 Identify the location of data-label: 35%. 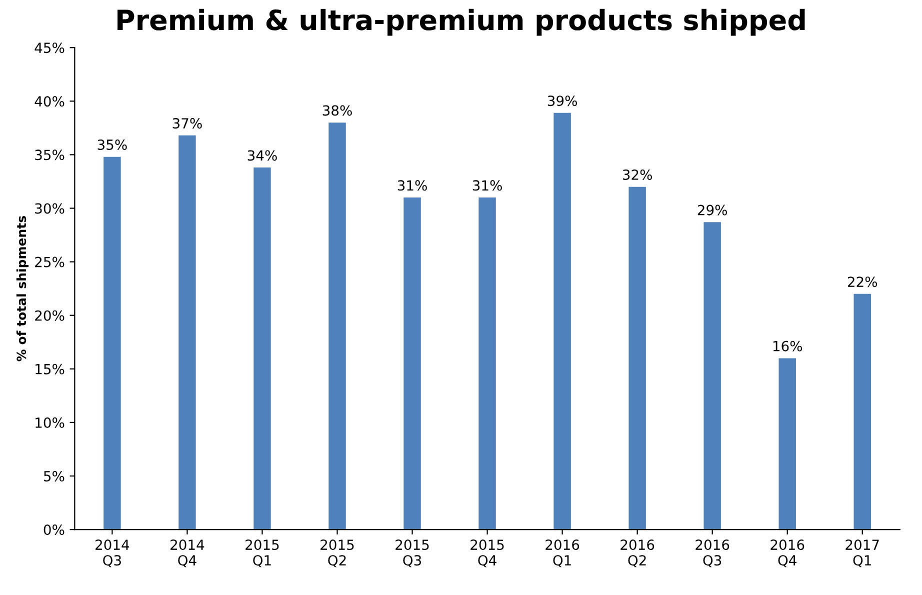
(112, 144).